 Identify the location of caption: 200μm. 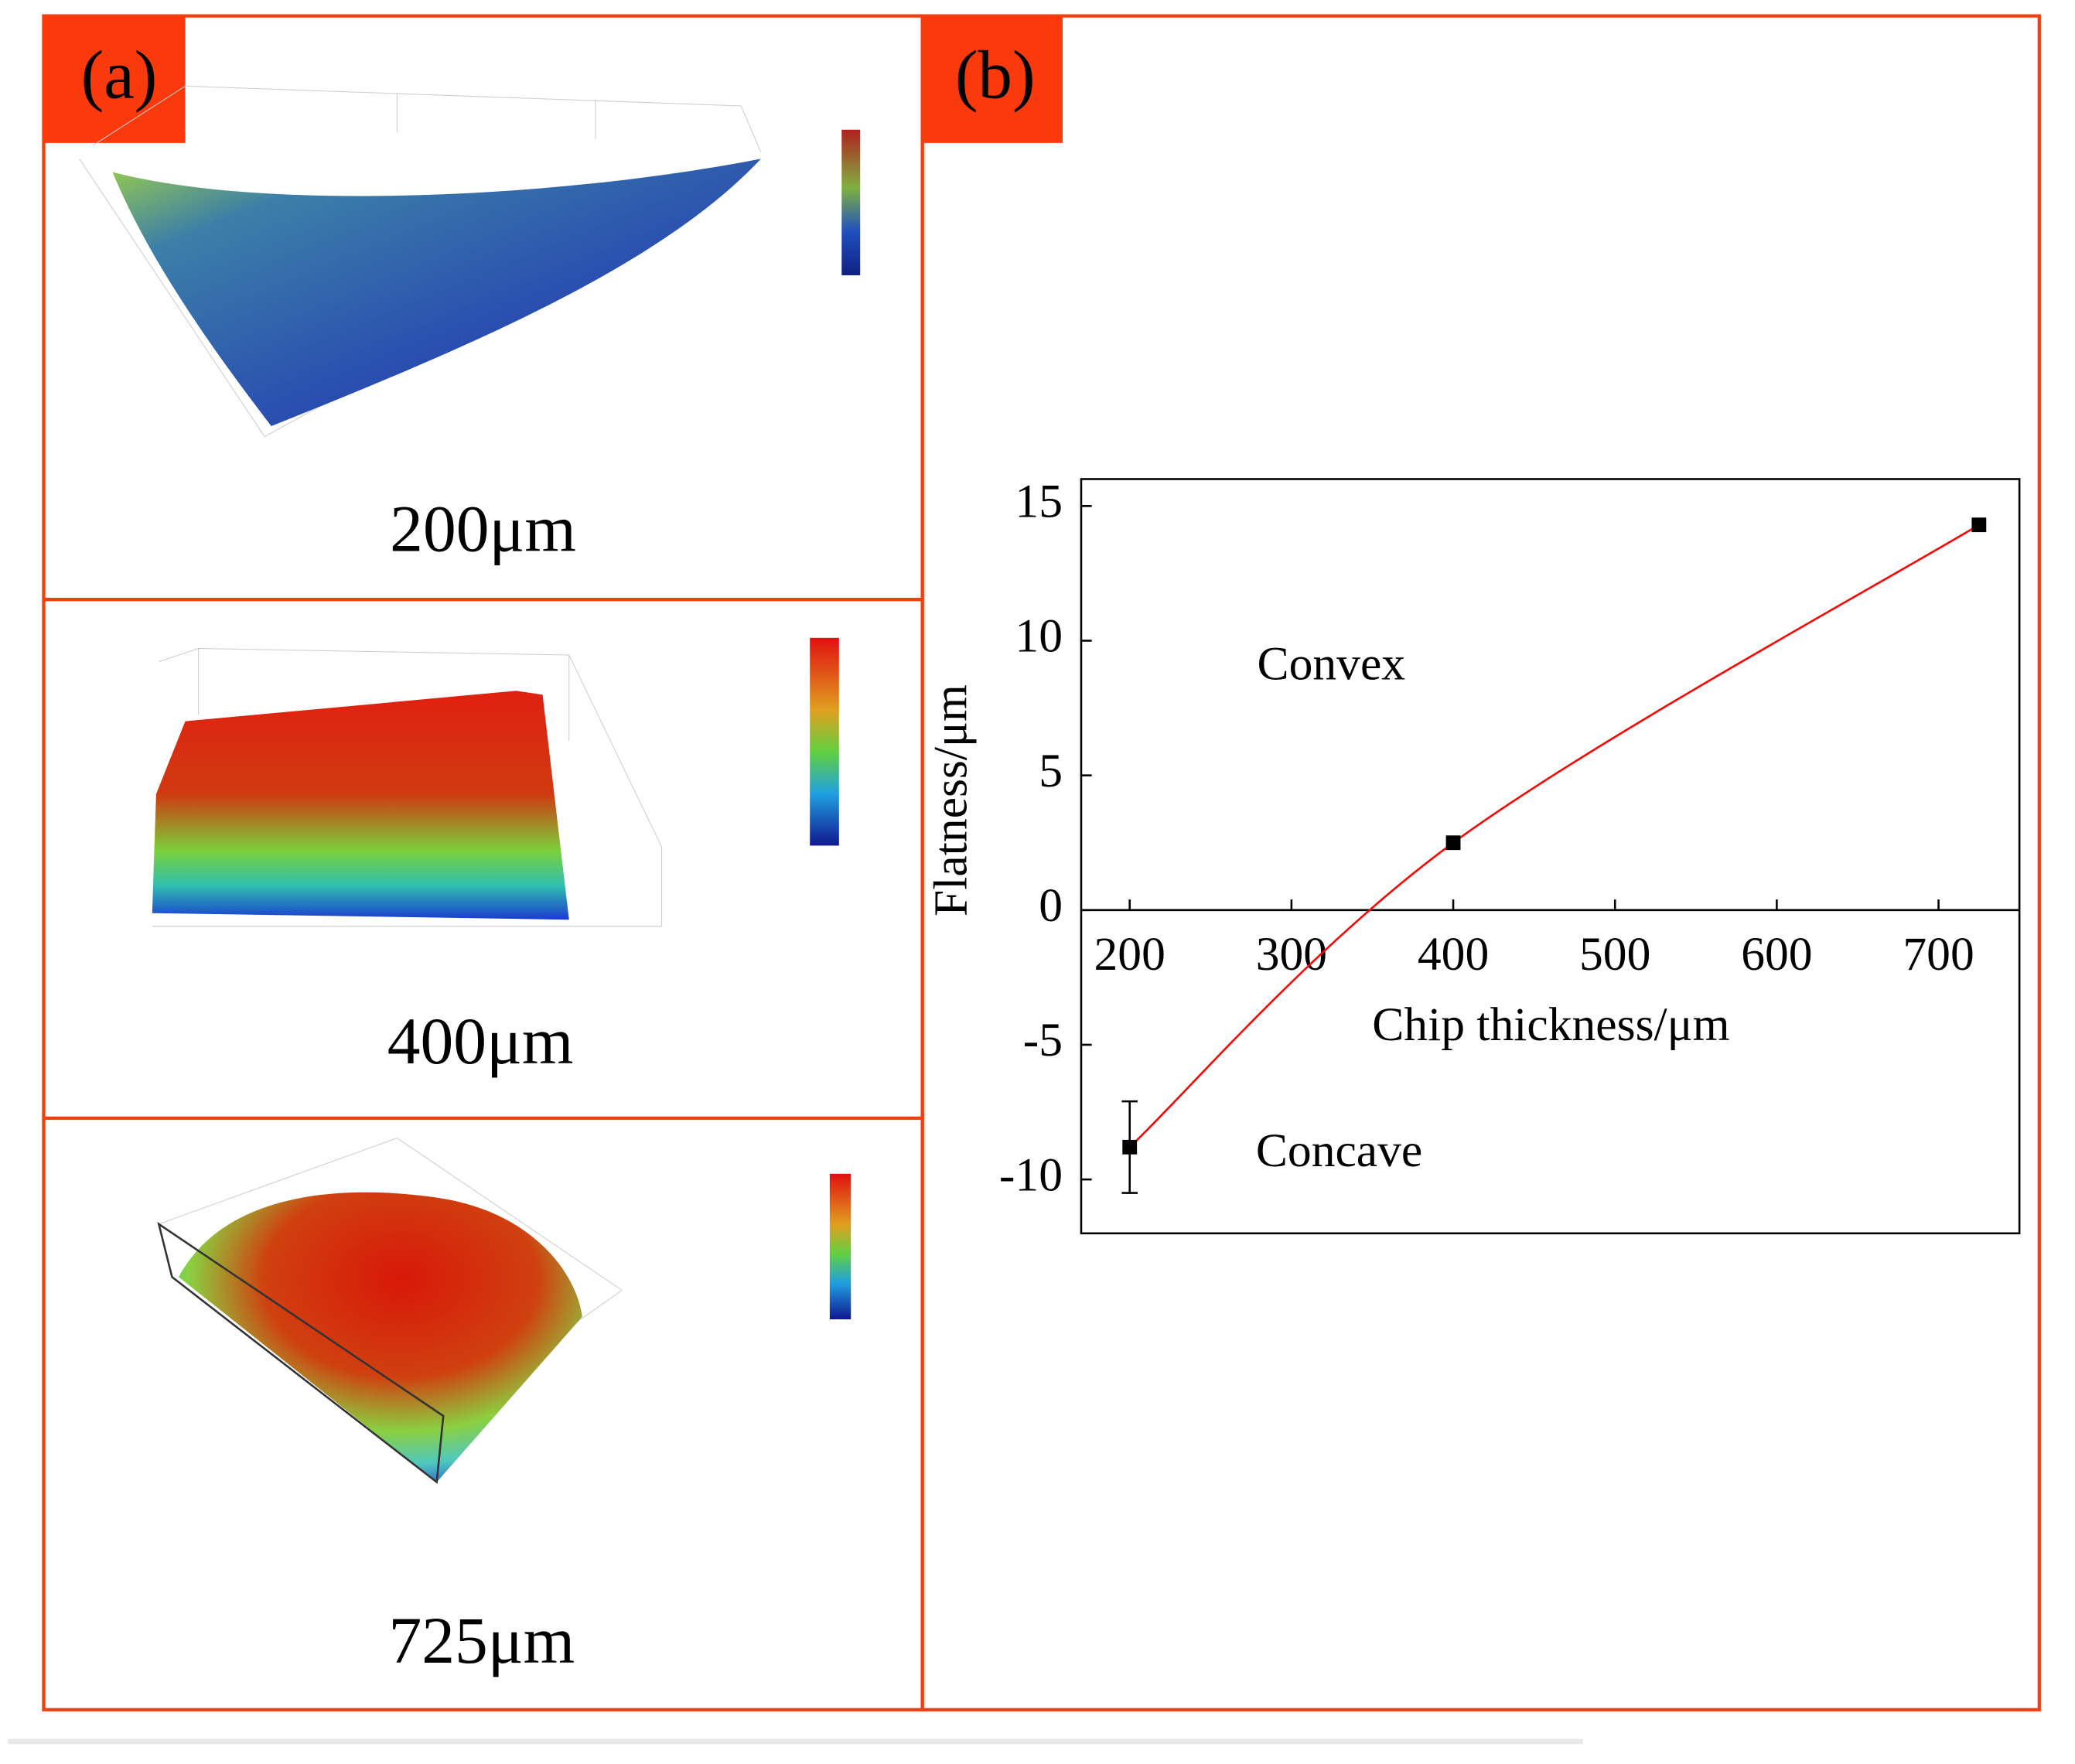
(483, 529).